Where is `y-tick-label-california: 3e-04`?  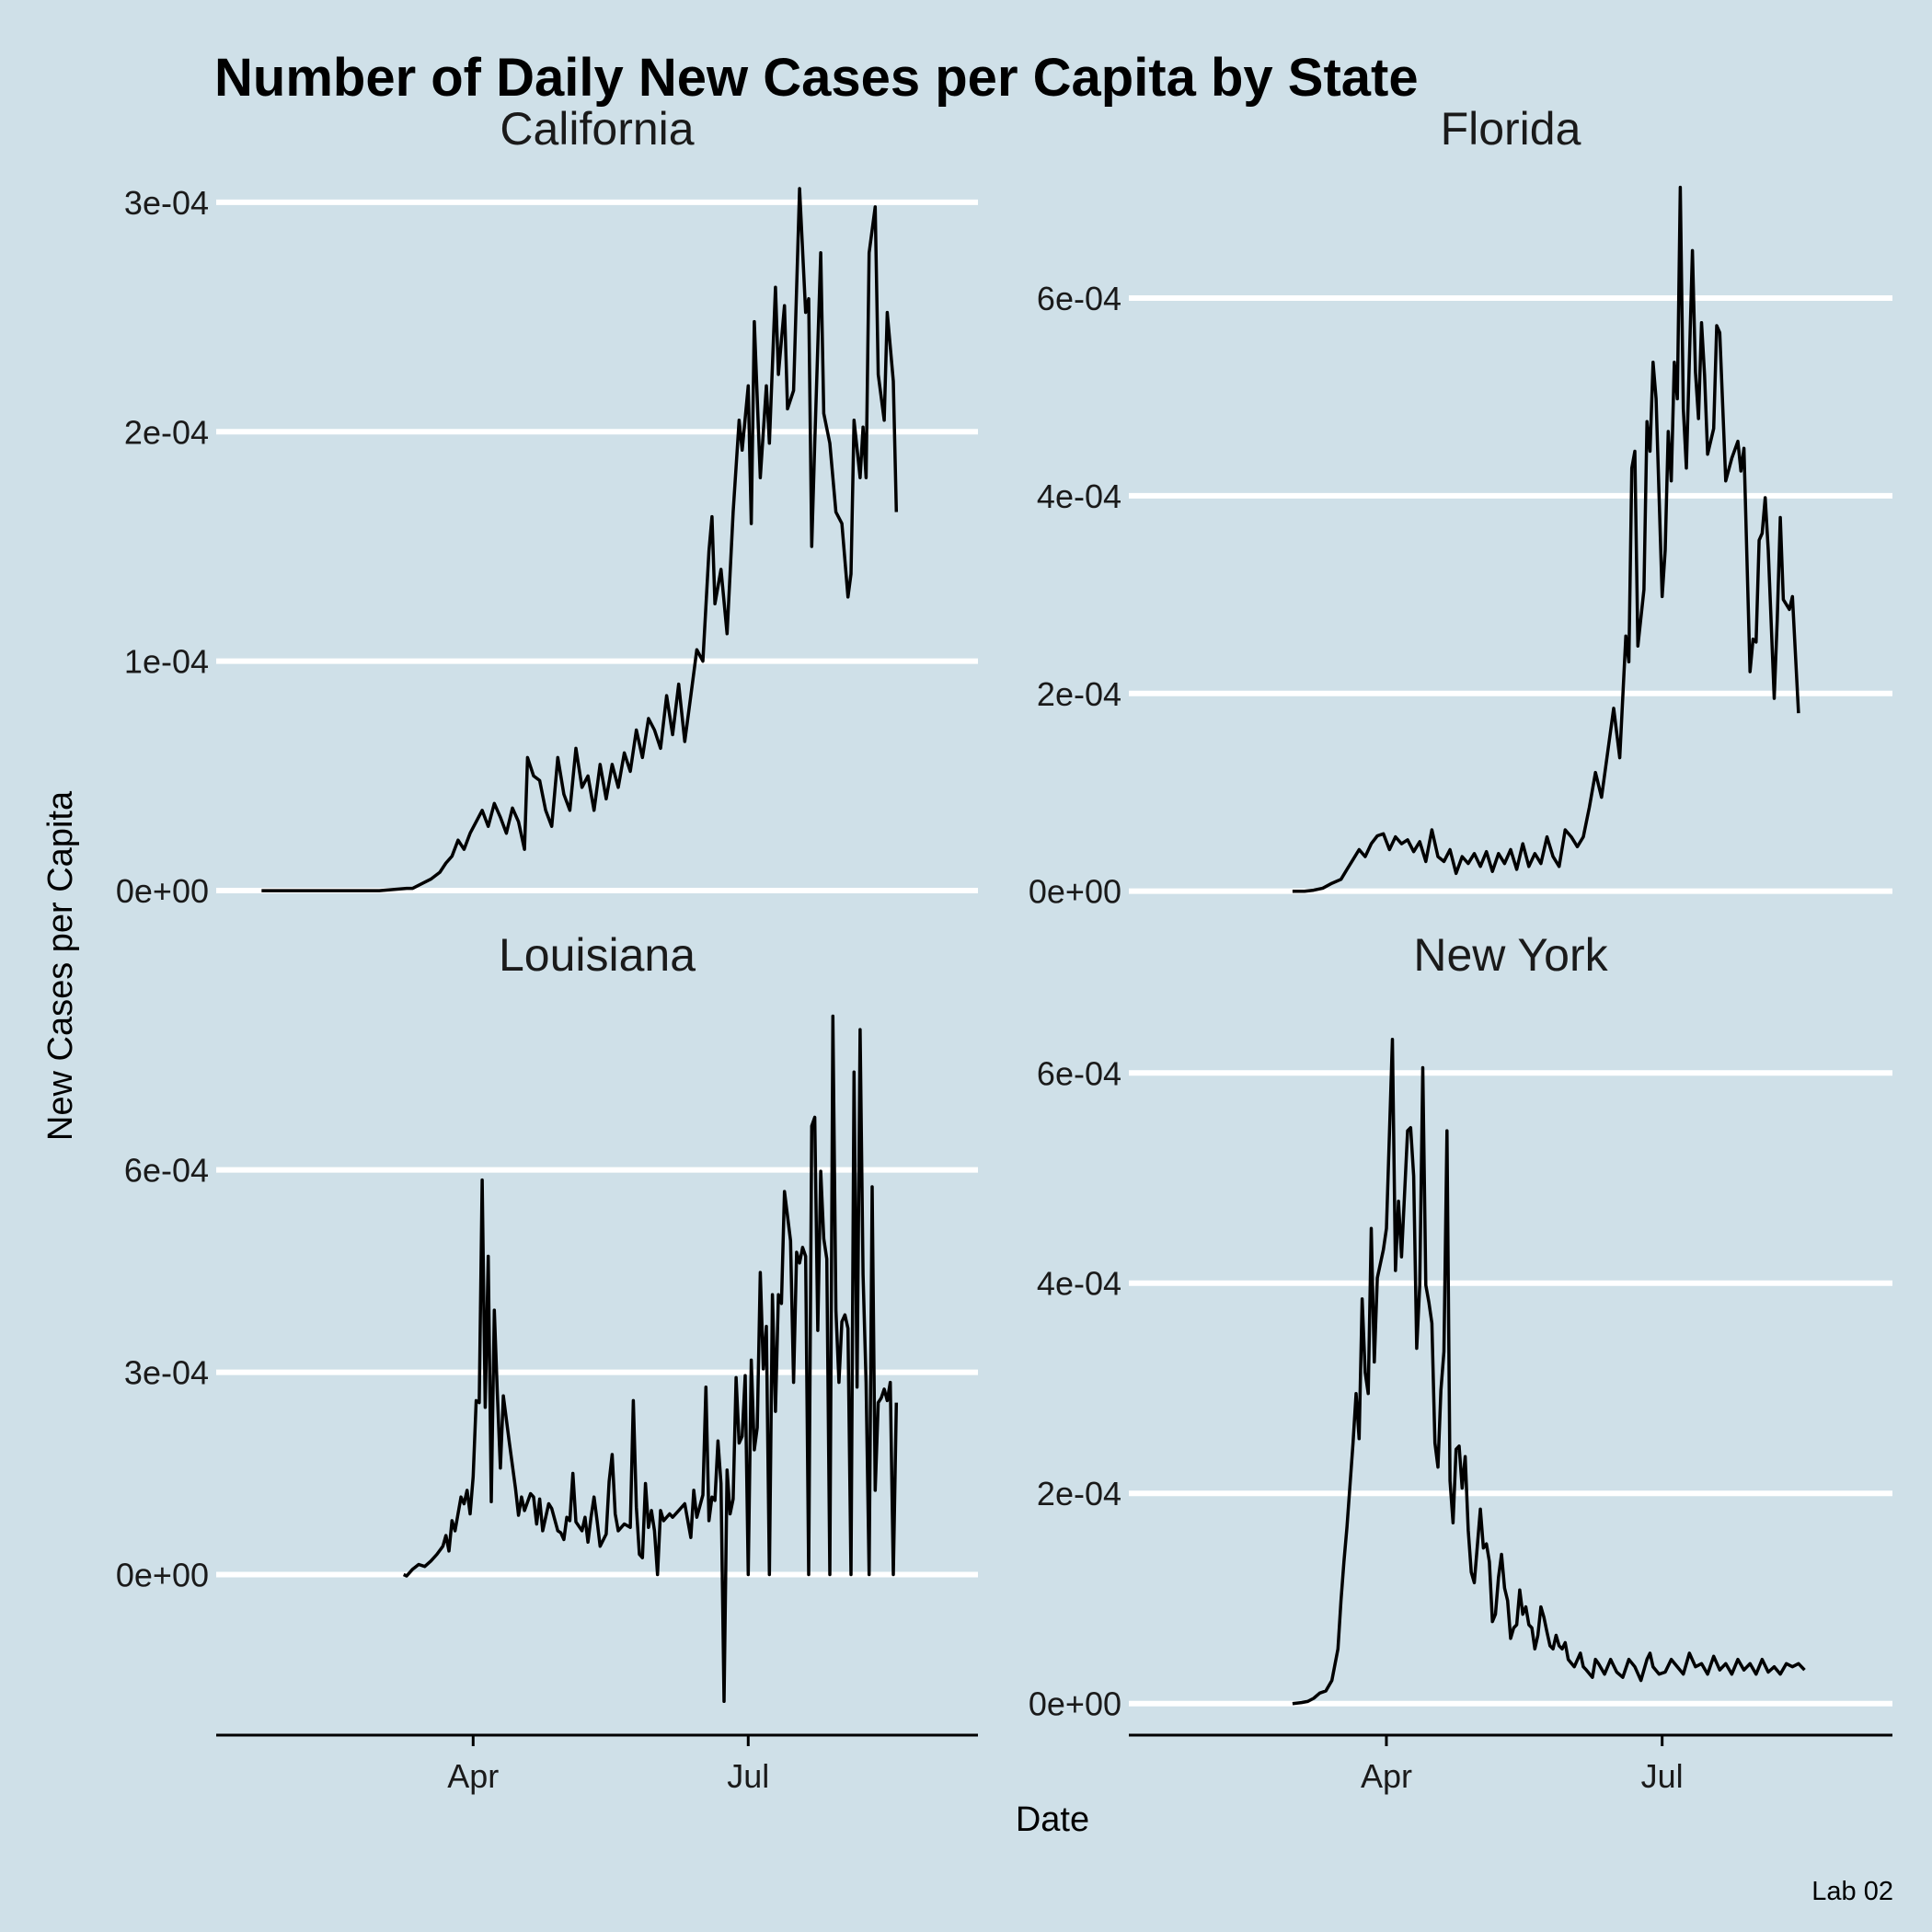
y-tick-label-california: 3e-04 is located at coordinates (166, 203).